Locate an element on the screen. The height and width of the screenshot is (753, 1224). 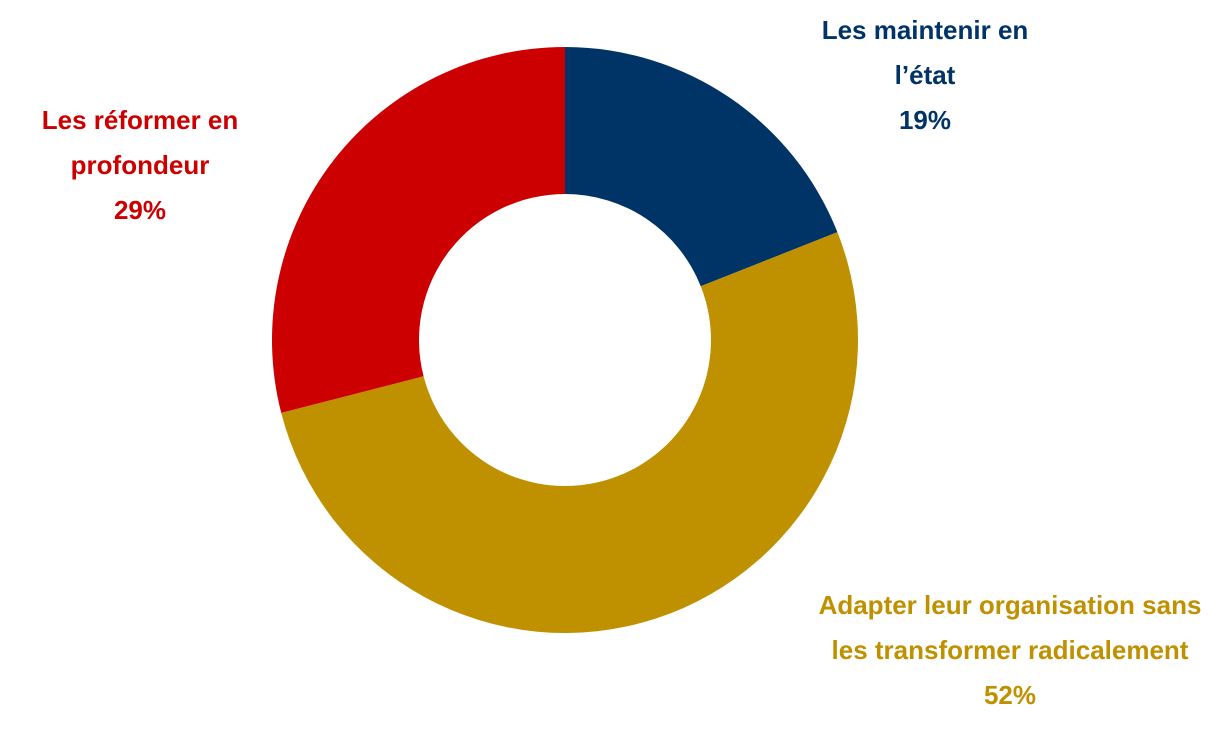
value-label: 52% is located at coordinates (1010, 695).